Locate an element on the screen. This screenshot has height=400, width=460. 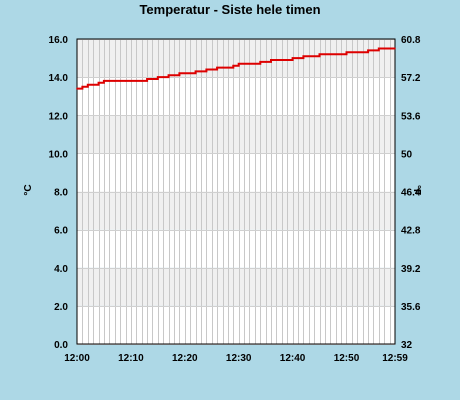
y-tick-label-right: 35.6 is located at coordinates (411, 307).